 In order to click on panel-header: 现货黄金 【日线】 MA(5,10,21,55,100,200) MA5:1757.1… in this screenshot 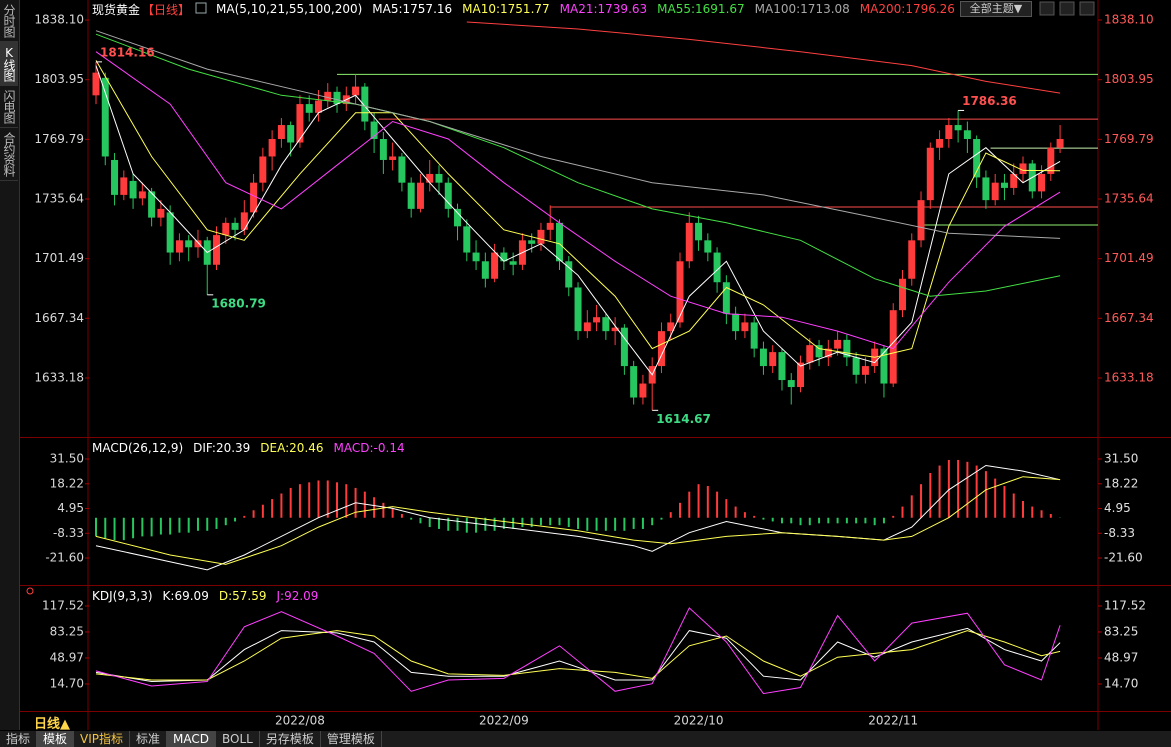, I will do `click(523, 9)`.